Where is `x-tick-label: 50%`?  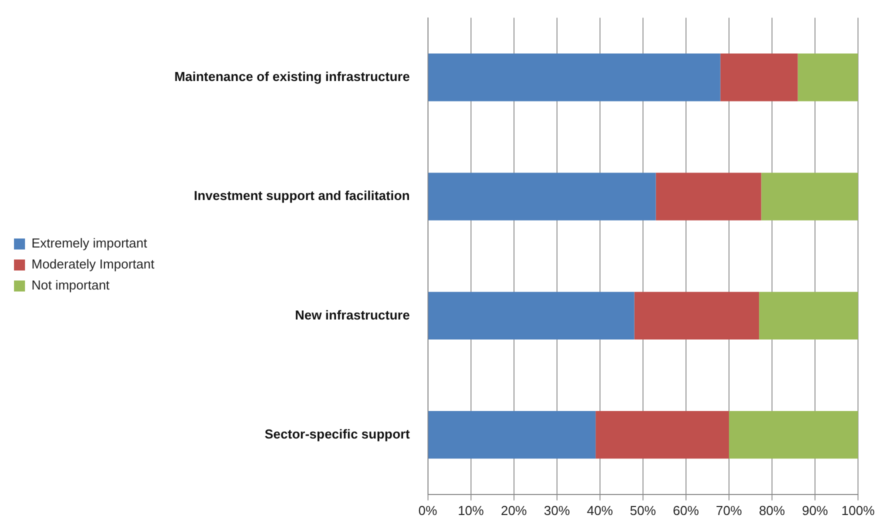 x-tick-label: 50% is located at coordinates (643, 510).